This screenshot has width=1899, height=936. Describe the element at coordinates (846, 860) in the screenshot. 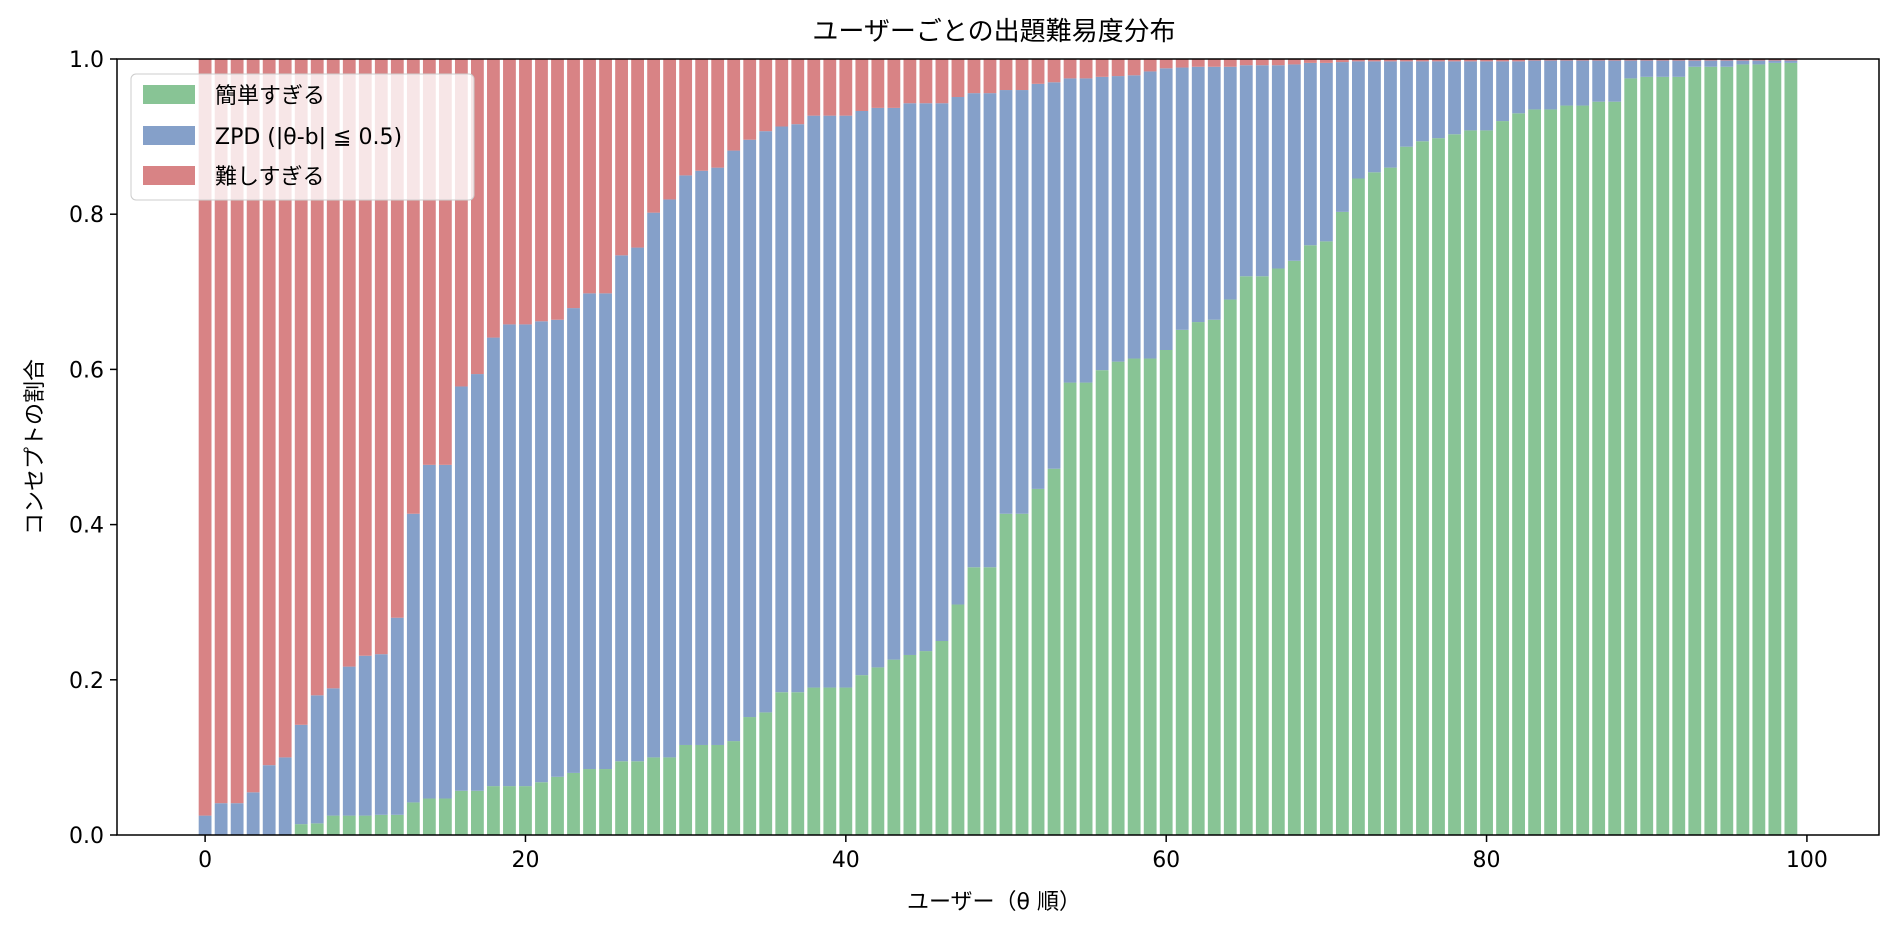

I see `x-tick-label: 40` at that location.